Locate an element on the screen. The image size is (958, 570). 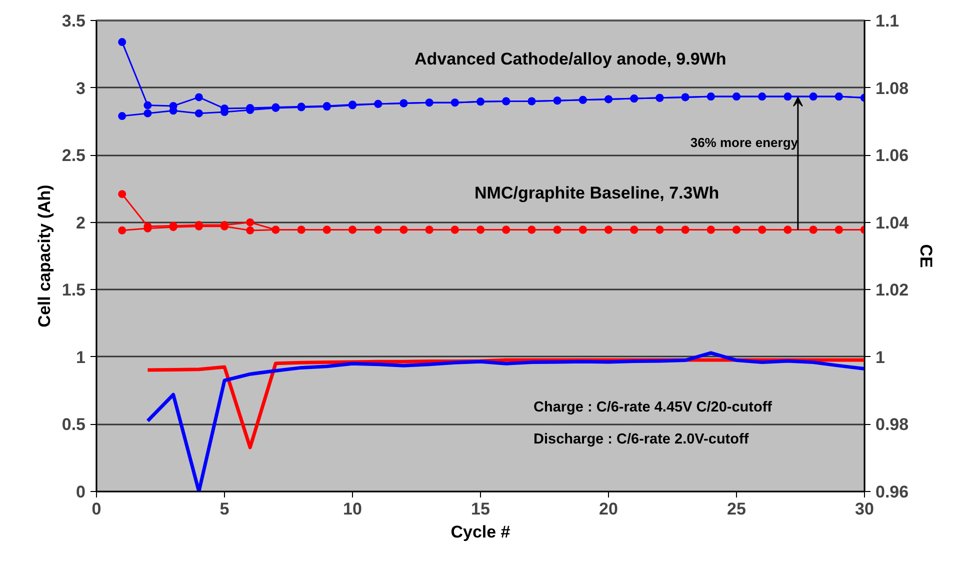
y2-tick-label: 1.02 is located at coordinates (892, 290).